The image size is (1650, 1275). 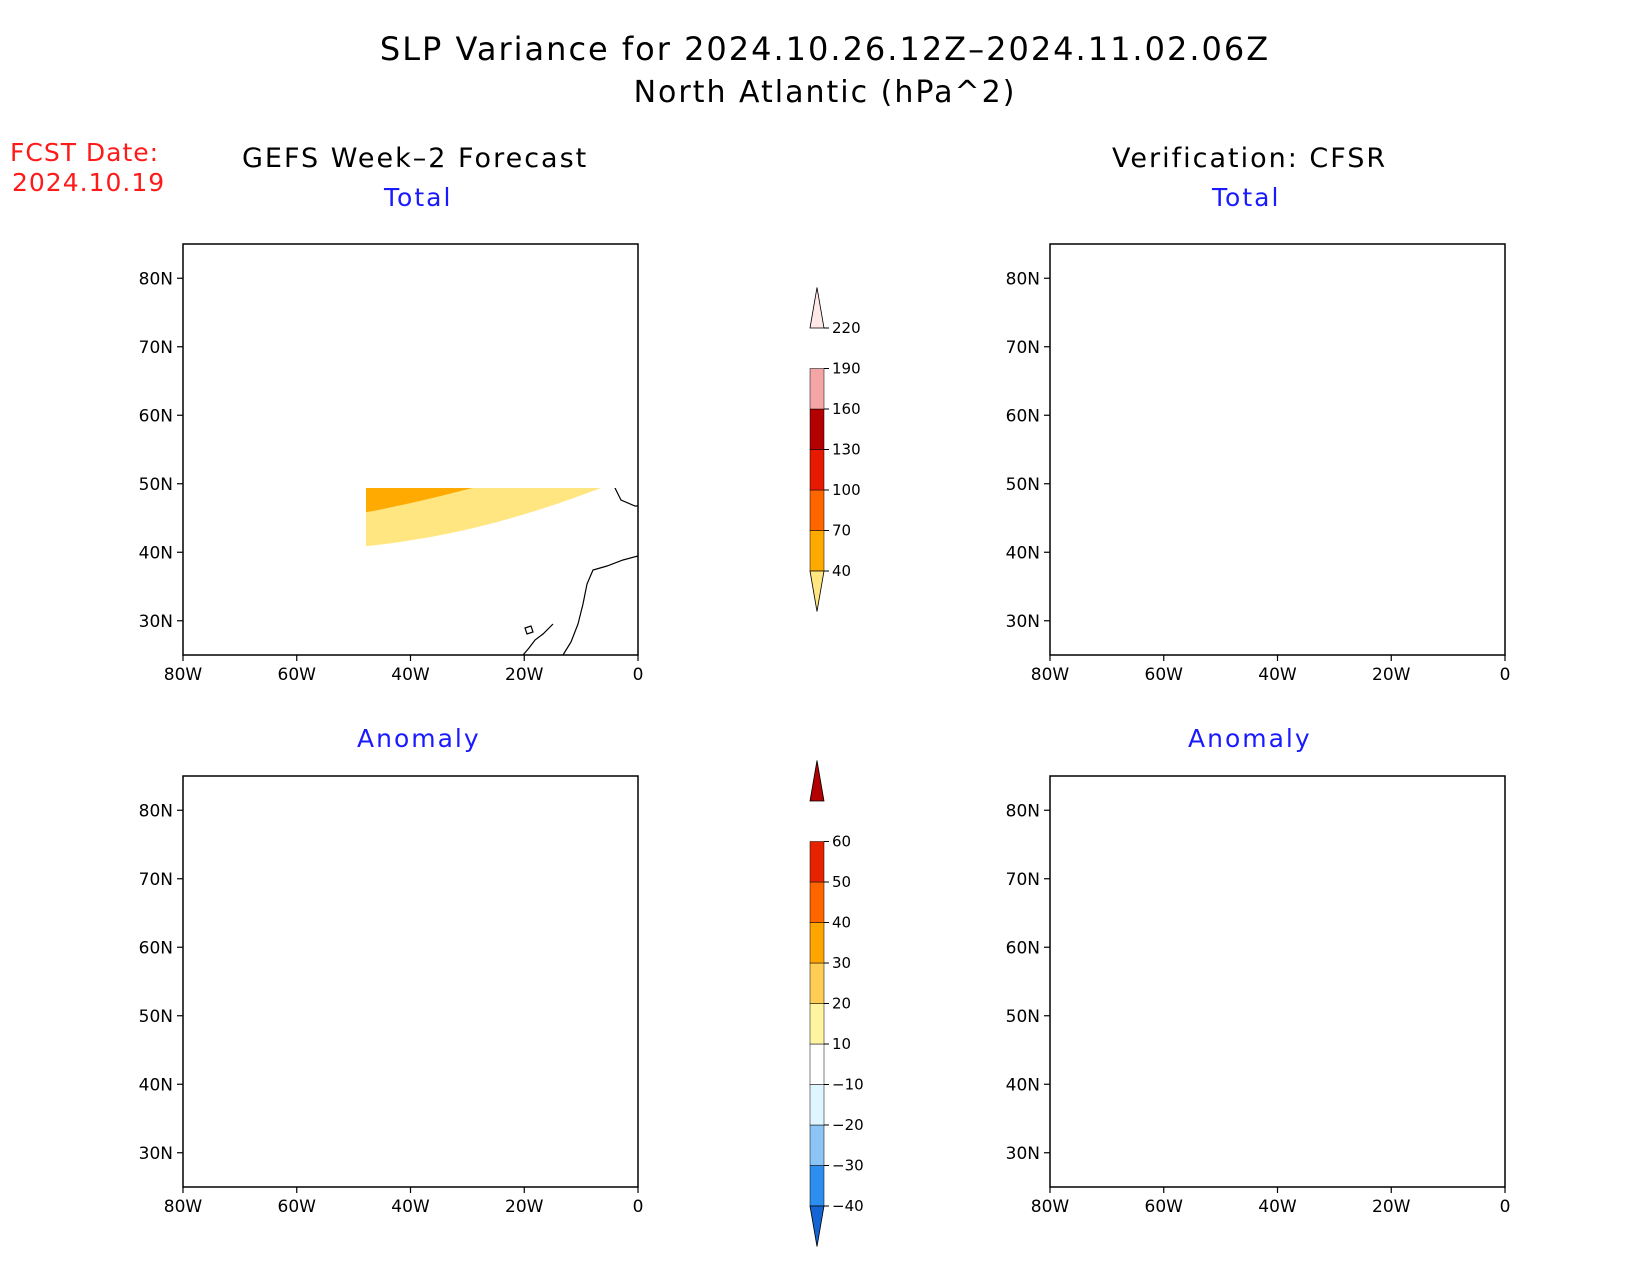 I want to click on colorbar-total-label: 130, so click(x=846, y=450).